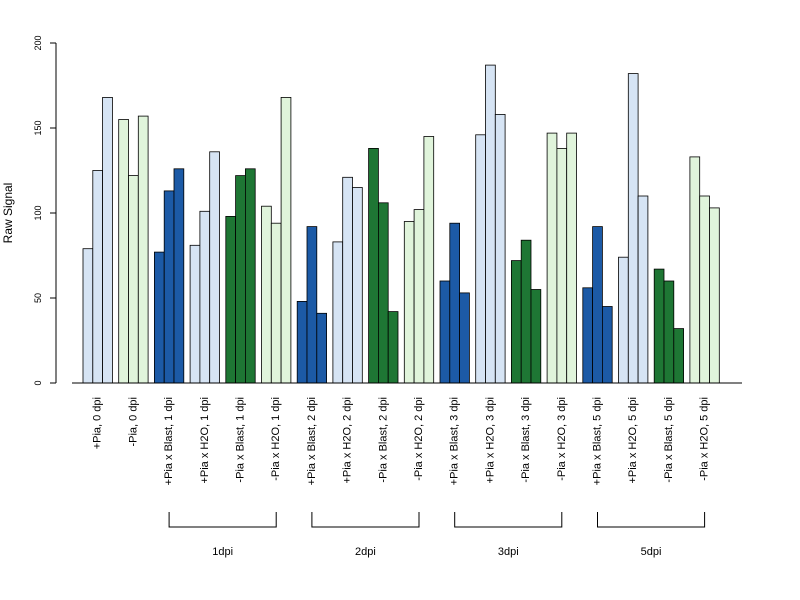 The image size is (800, 600). Describe the element at coordinates (222, 552) in the screenshot. I see `group-label: 1dpi` at that location.